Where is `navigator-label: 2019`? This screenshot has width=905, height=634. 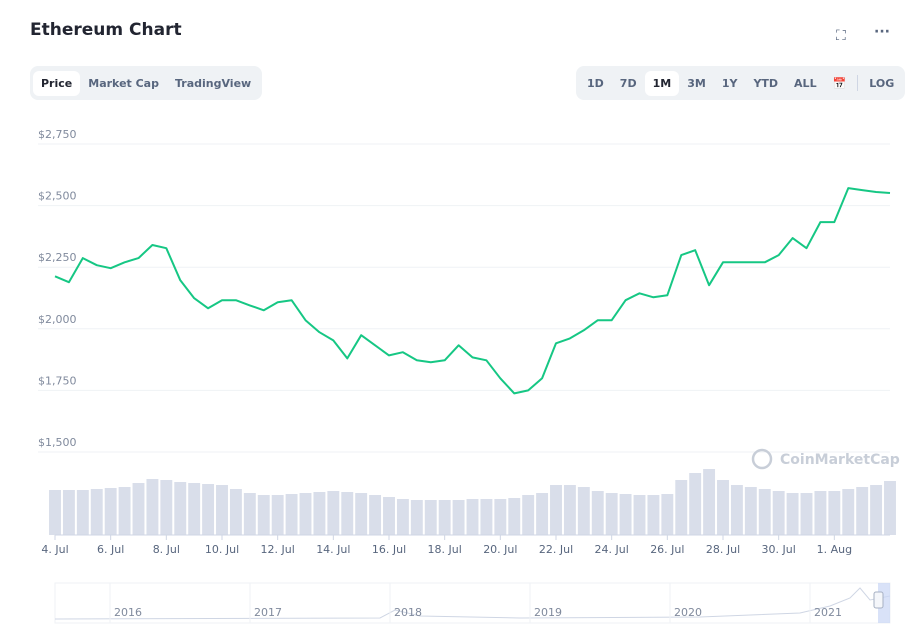
navigator-label: 2019 is located at coordinates (548, 612).